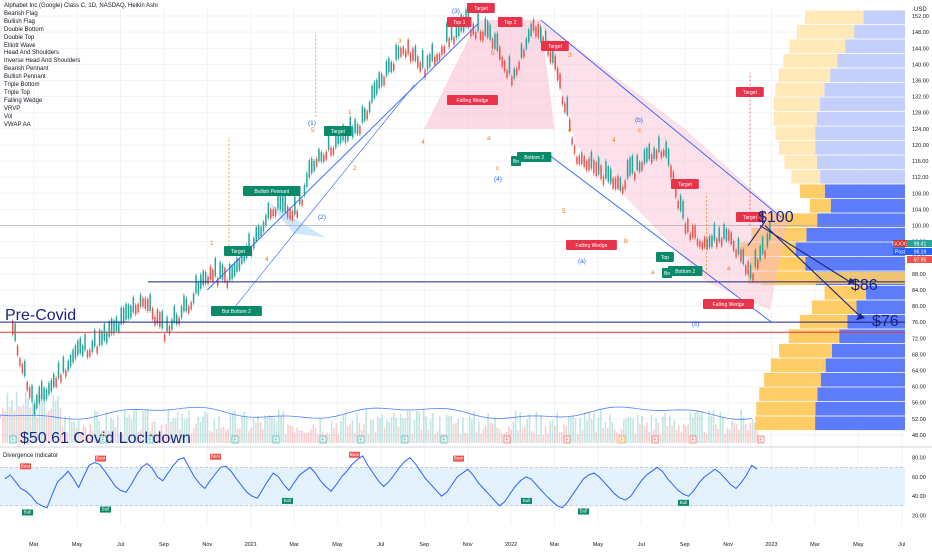 The image size is (932, 555). I want to click on div-bull-label: Bull, so click(584, 511).